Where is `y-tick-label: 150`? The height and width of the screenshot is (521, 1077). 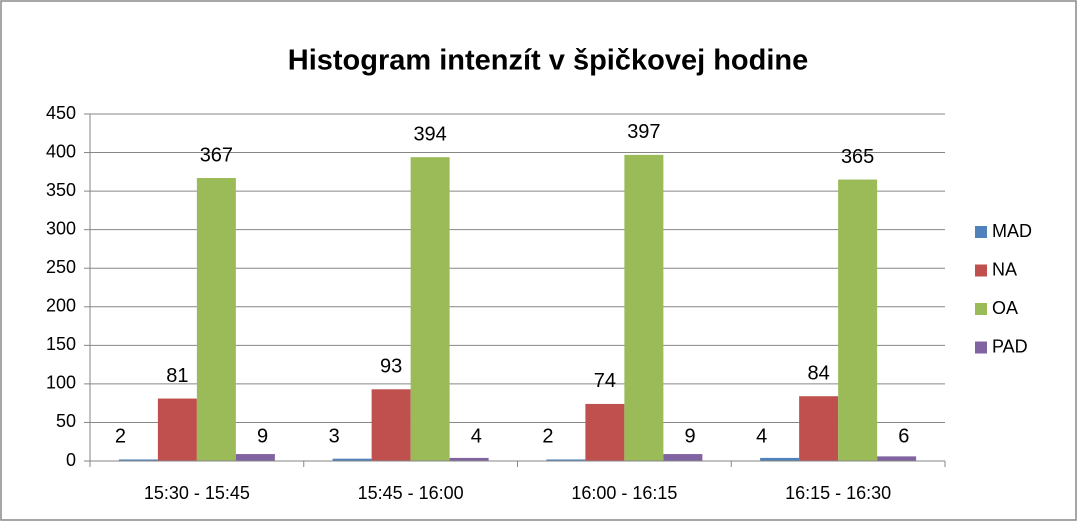
y-tick-label: 150 is located at coordinates (61, 344).